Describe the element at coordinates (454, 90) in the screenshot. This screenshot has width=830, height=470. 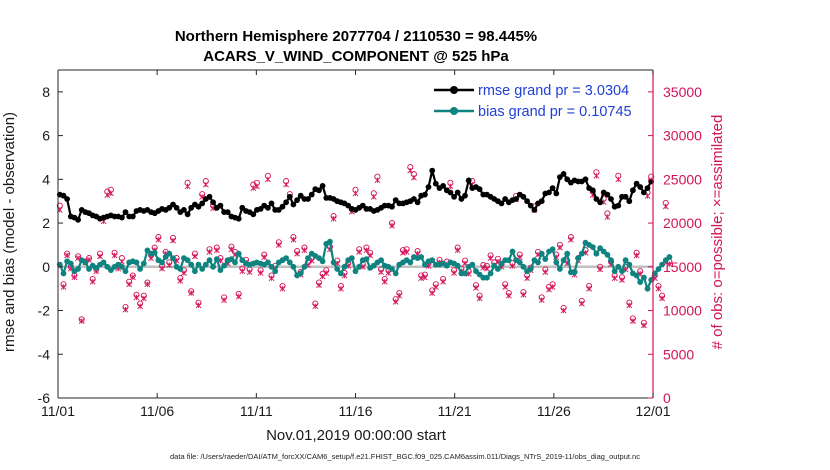
I see `legend-rmse-marker` at that location.